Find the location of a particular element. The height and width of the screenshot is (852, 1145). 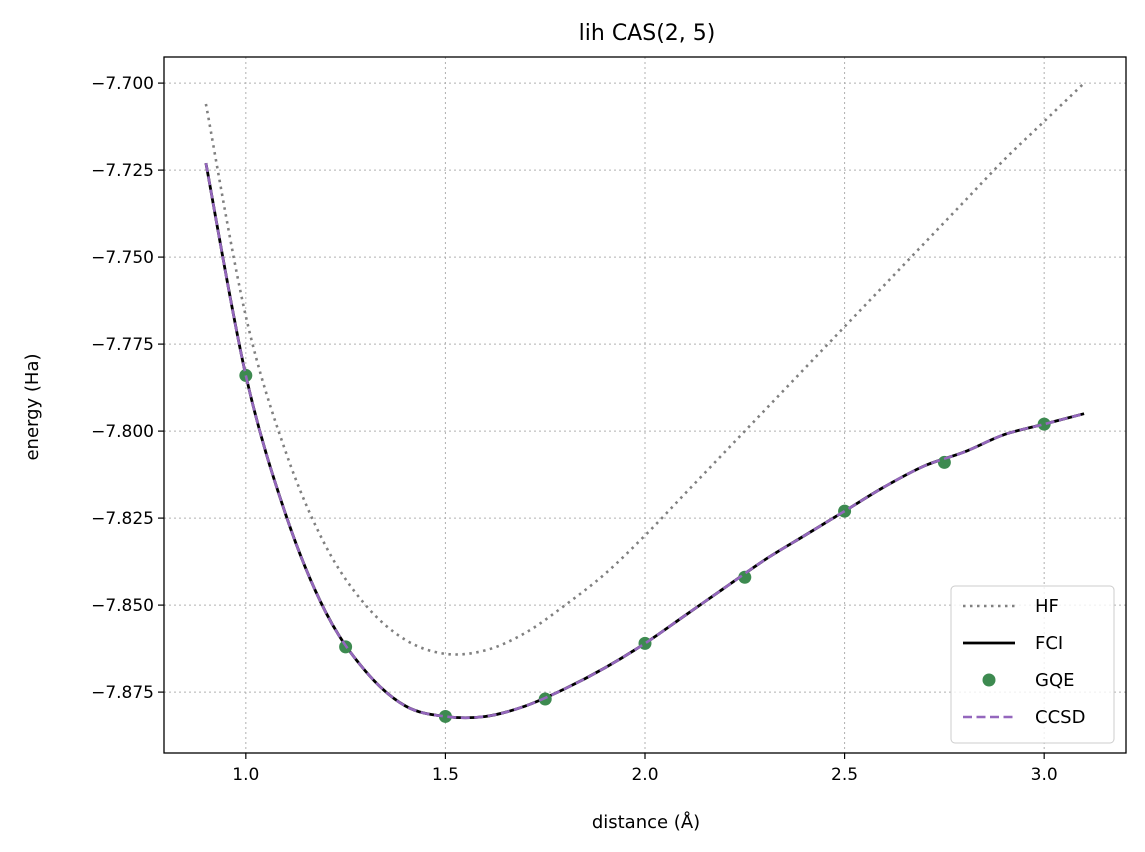

ccsd-legend-label: CCSD is located at coordinates (1060, 717).